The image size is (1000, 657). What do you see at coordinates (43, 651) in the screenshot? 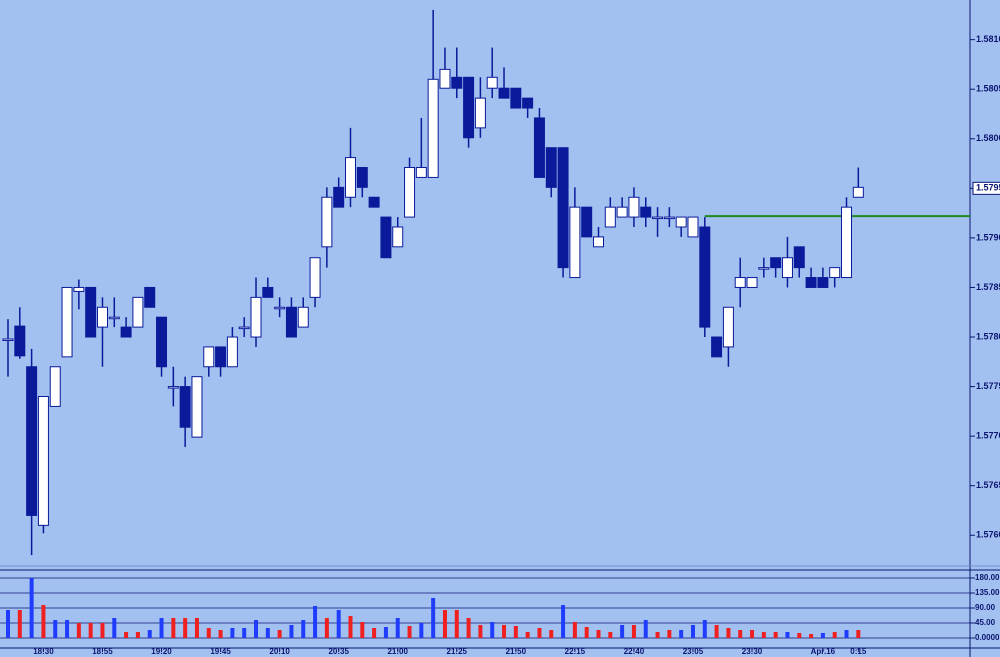
I see `x-tick-label: 18:30` at bounding box center [43, 651].